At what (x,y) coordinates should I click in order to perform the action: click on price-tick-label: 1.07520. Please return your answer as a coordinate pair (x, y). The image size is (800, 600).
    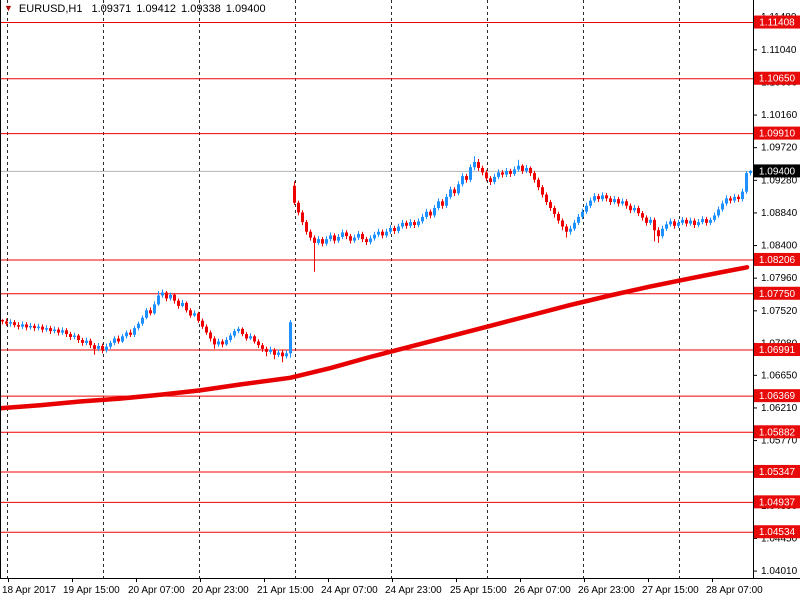
    Looking at the image, I should click on (779, 311).